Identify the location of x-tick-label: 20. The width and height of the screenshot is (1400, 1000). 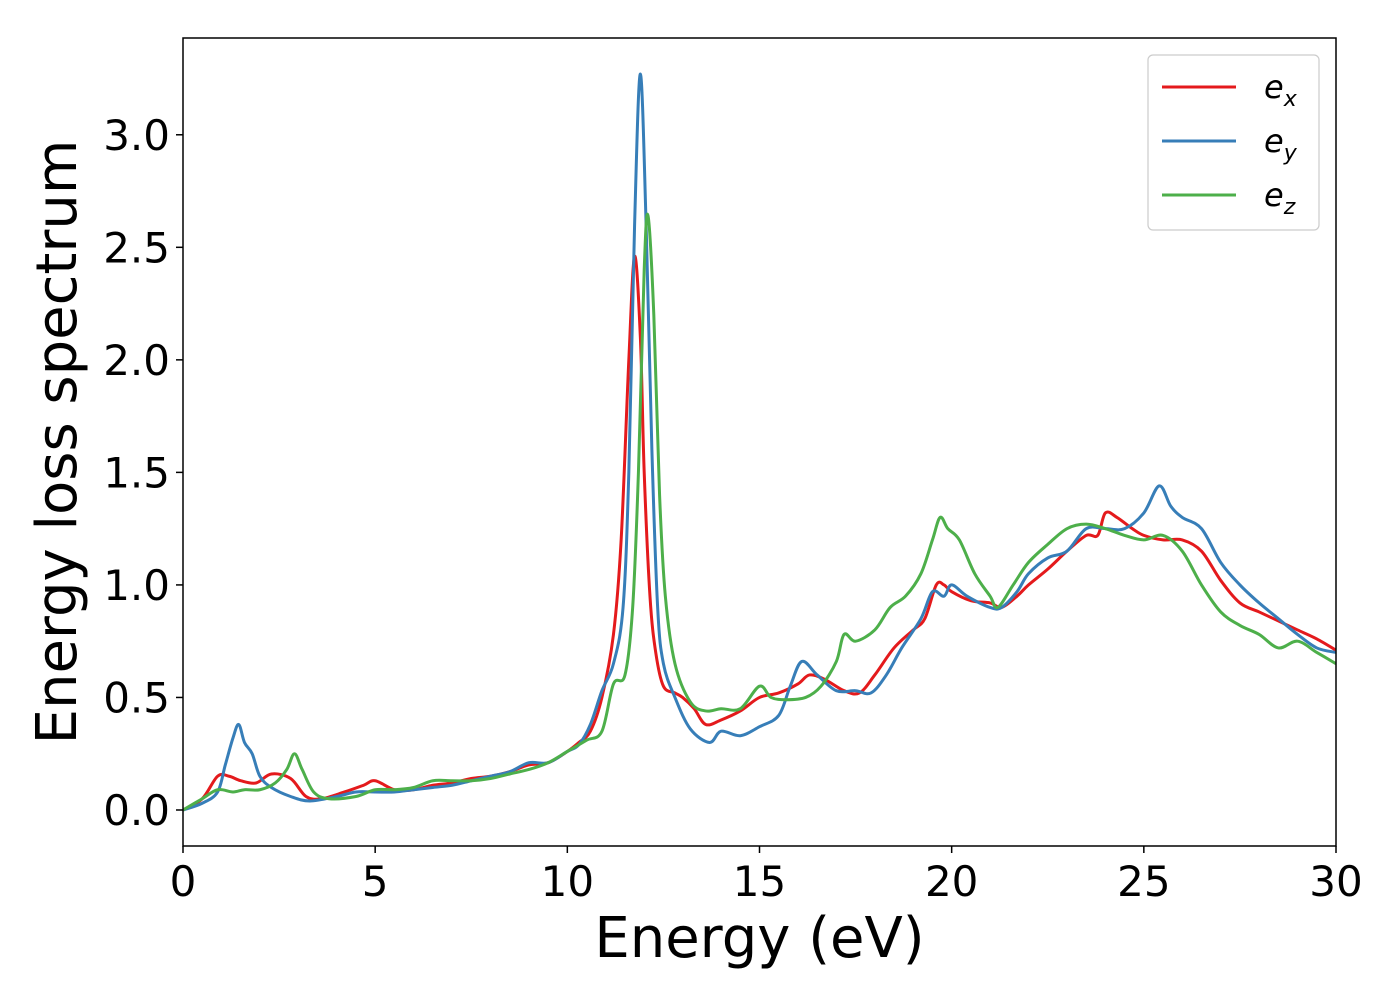
(951, 881).